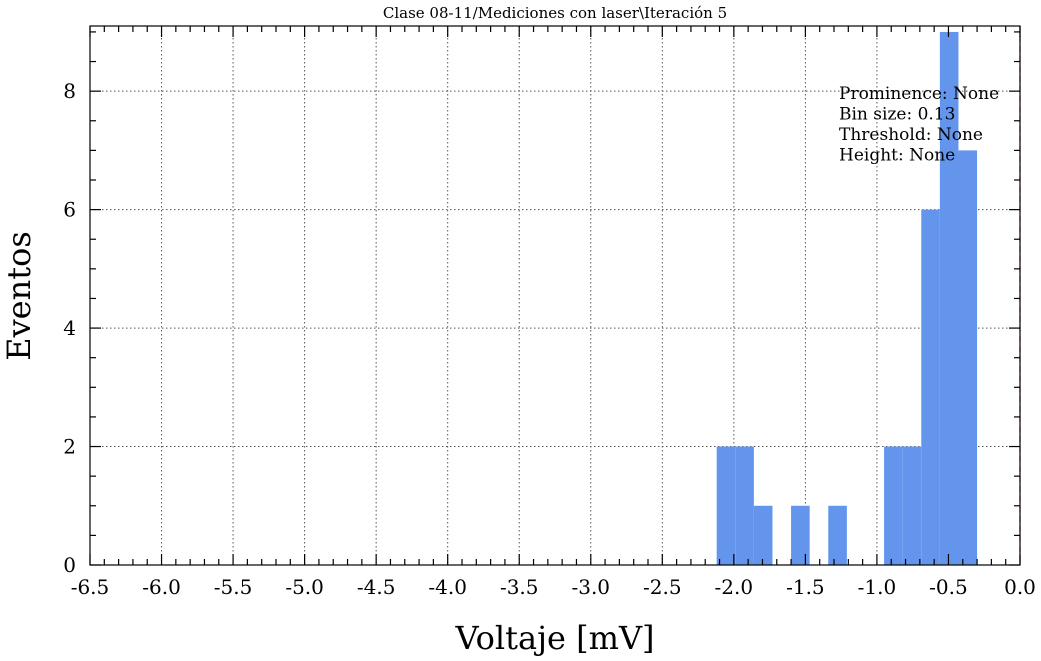  Describe the element at coordinates (69, 565) in the screenshot. I see `y-tick-label: 0` at that location.